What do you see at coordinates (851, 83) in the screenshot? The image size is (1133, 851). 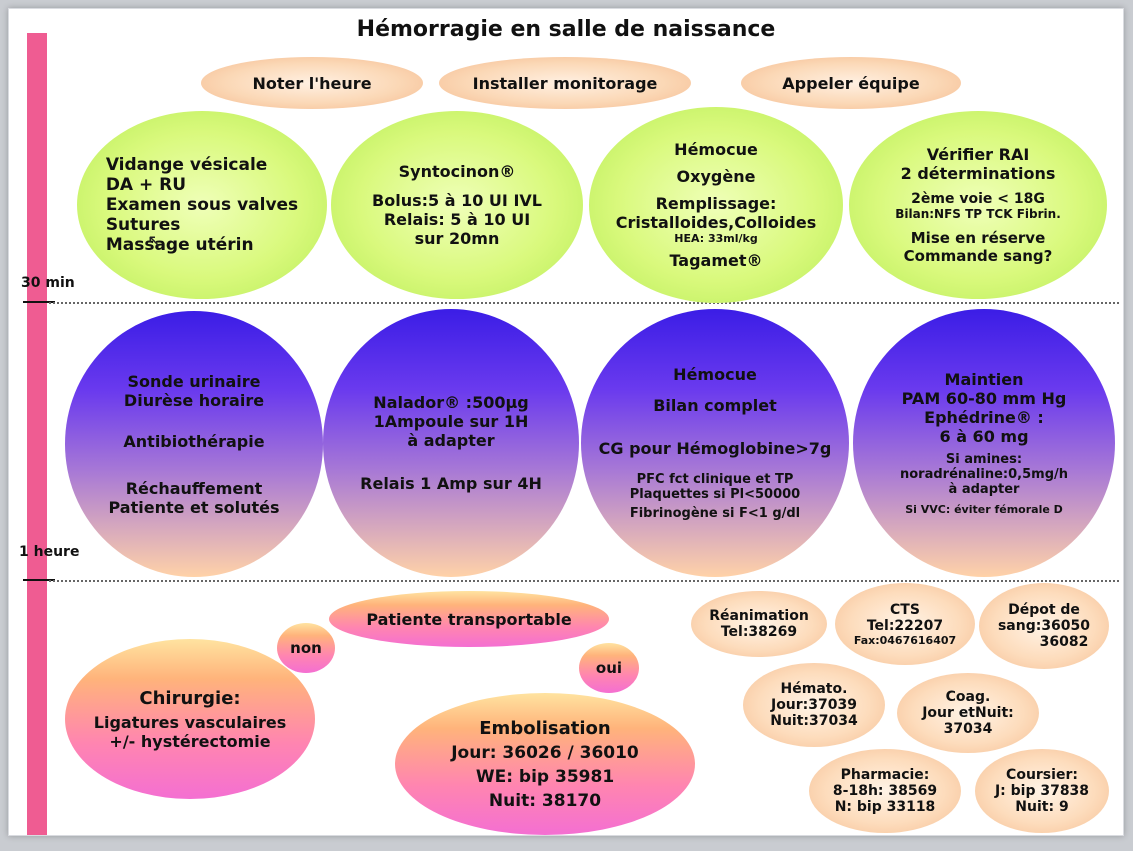 I see `pill-label: Appeler équipe` at bounding box center [851, 83].